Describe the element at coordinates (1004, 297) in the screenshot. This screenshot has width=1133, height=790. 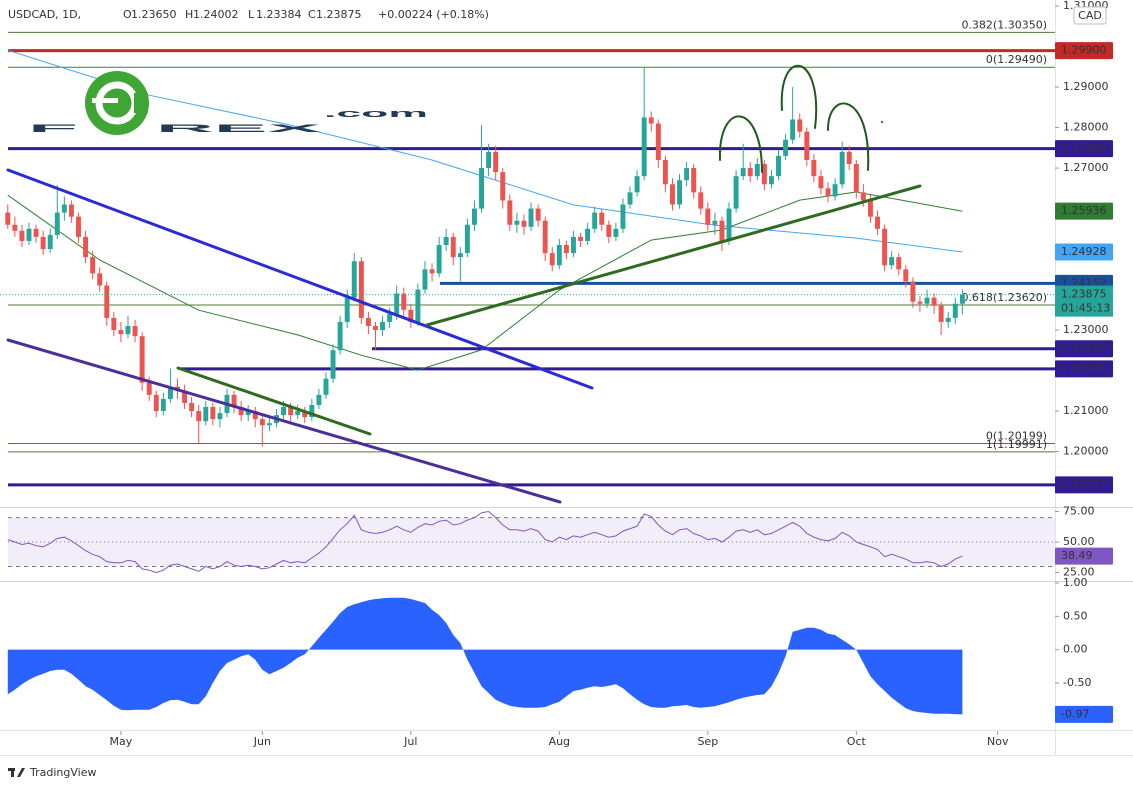
I see `fib-label: 0.618(1.23620)` at that location.